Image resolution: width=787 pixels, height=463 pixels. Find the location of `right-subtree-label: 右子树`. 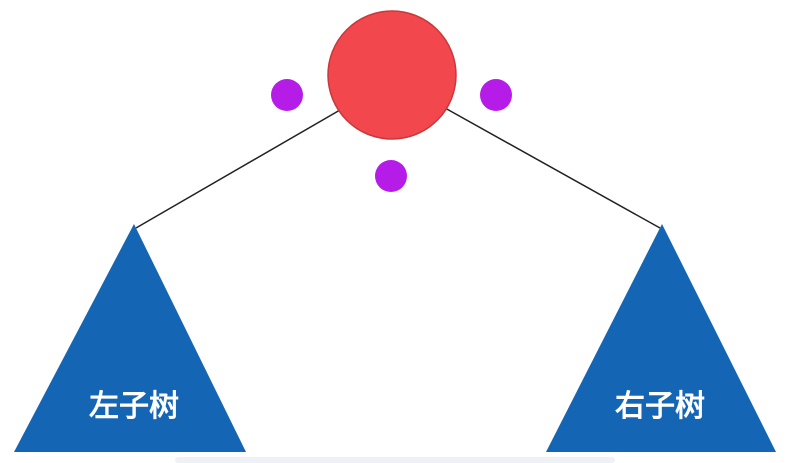

right-subtree-label: 右子树 is located at coordinates (660, 406).